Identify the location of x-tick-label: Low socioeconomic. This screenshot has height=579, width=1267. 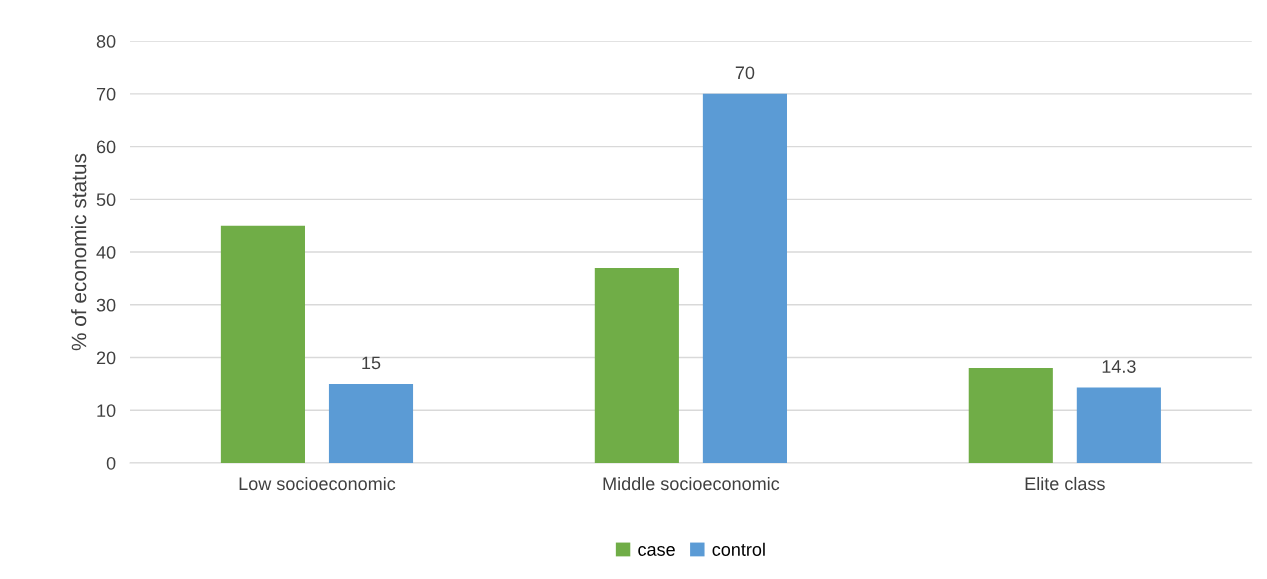
(317, 483).